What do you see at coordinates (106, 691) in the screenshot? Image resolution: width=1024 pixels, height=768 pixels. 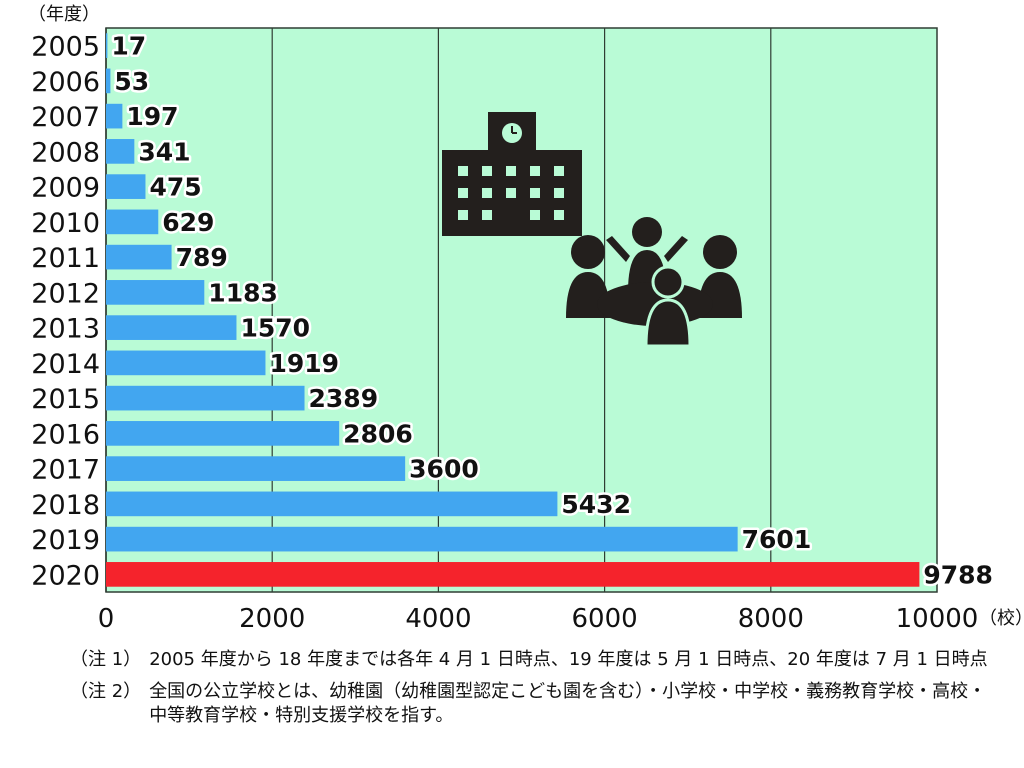 I see `note-label: （注 2）` at bounding box center [106, 691].